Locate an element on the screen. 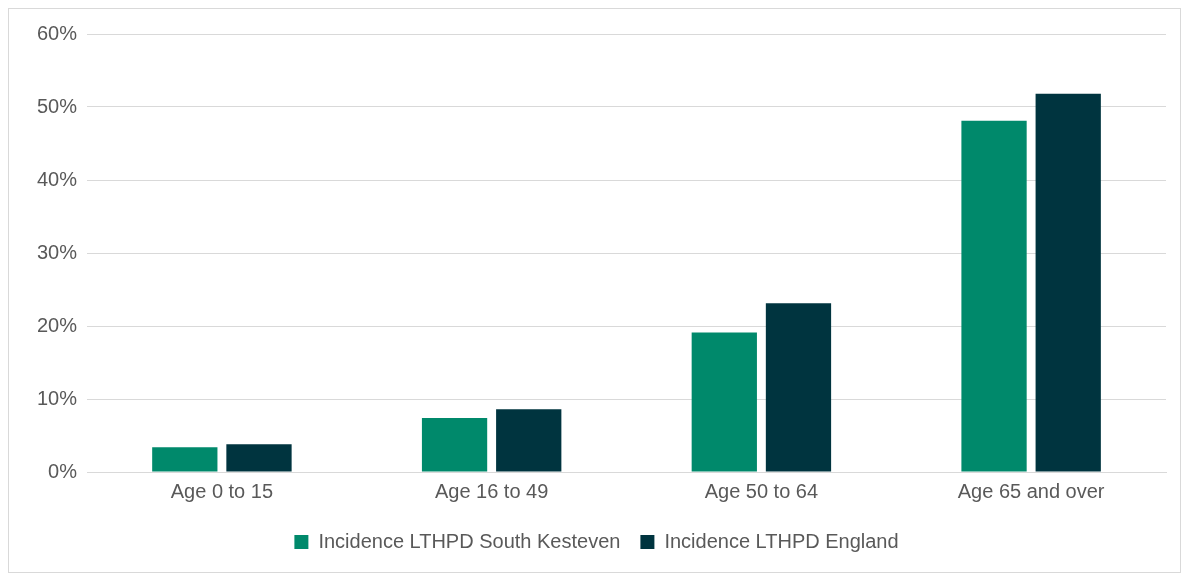 The image size is (1189, 581). x-tick-label: Age 65 and over is located at coordinates (1031, 490).